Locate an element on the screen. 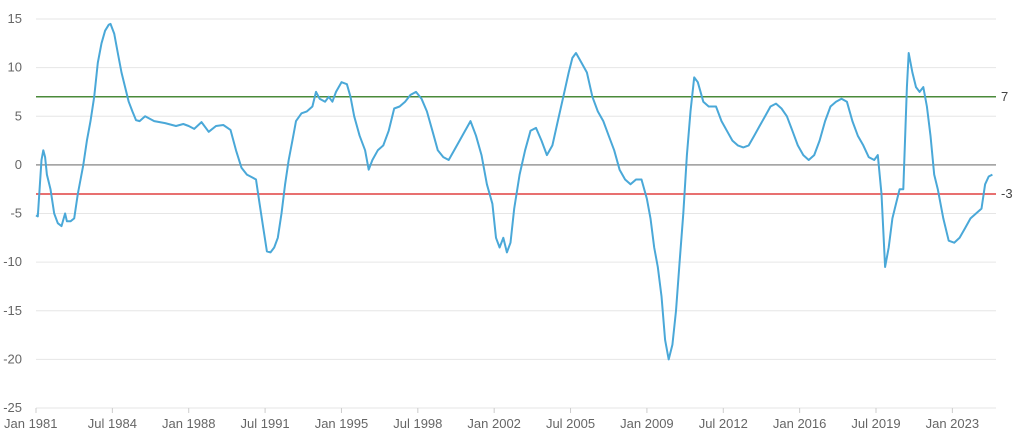 The width and height of the screenshot is (1024, 443). x-tick-label: Jan 1988 is located at coordinates (189, 423).